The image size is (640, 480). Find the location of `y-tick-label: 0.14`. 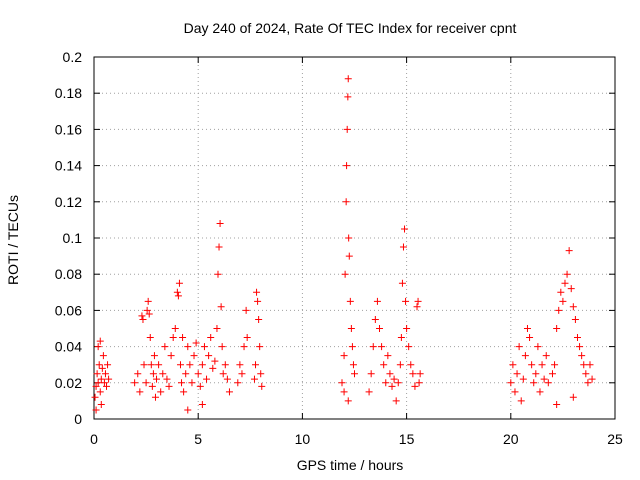

y-tick-label: 0.14 is located at coordinates (68, 166).